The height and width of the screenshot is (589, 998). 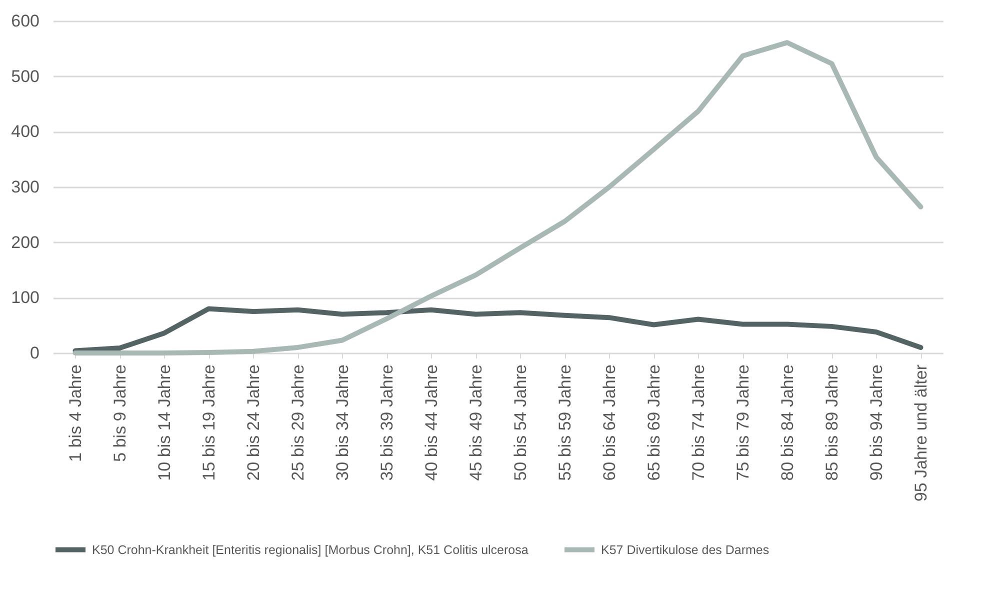 I want to click on x-tick-label: 20 bis 24 Jahre, so click(x=253, y=422).